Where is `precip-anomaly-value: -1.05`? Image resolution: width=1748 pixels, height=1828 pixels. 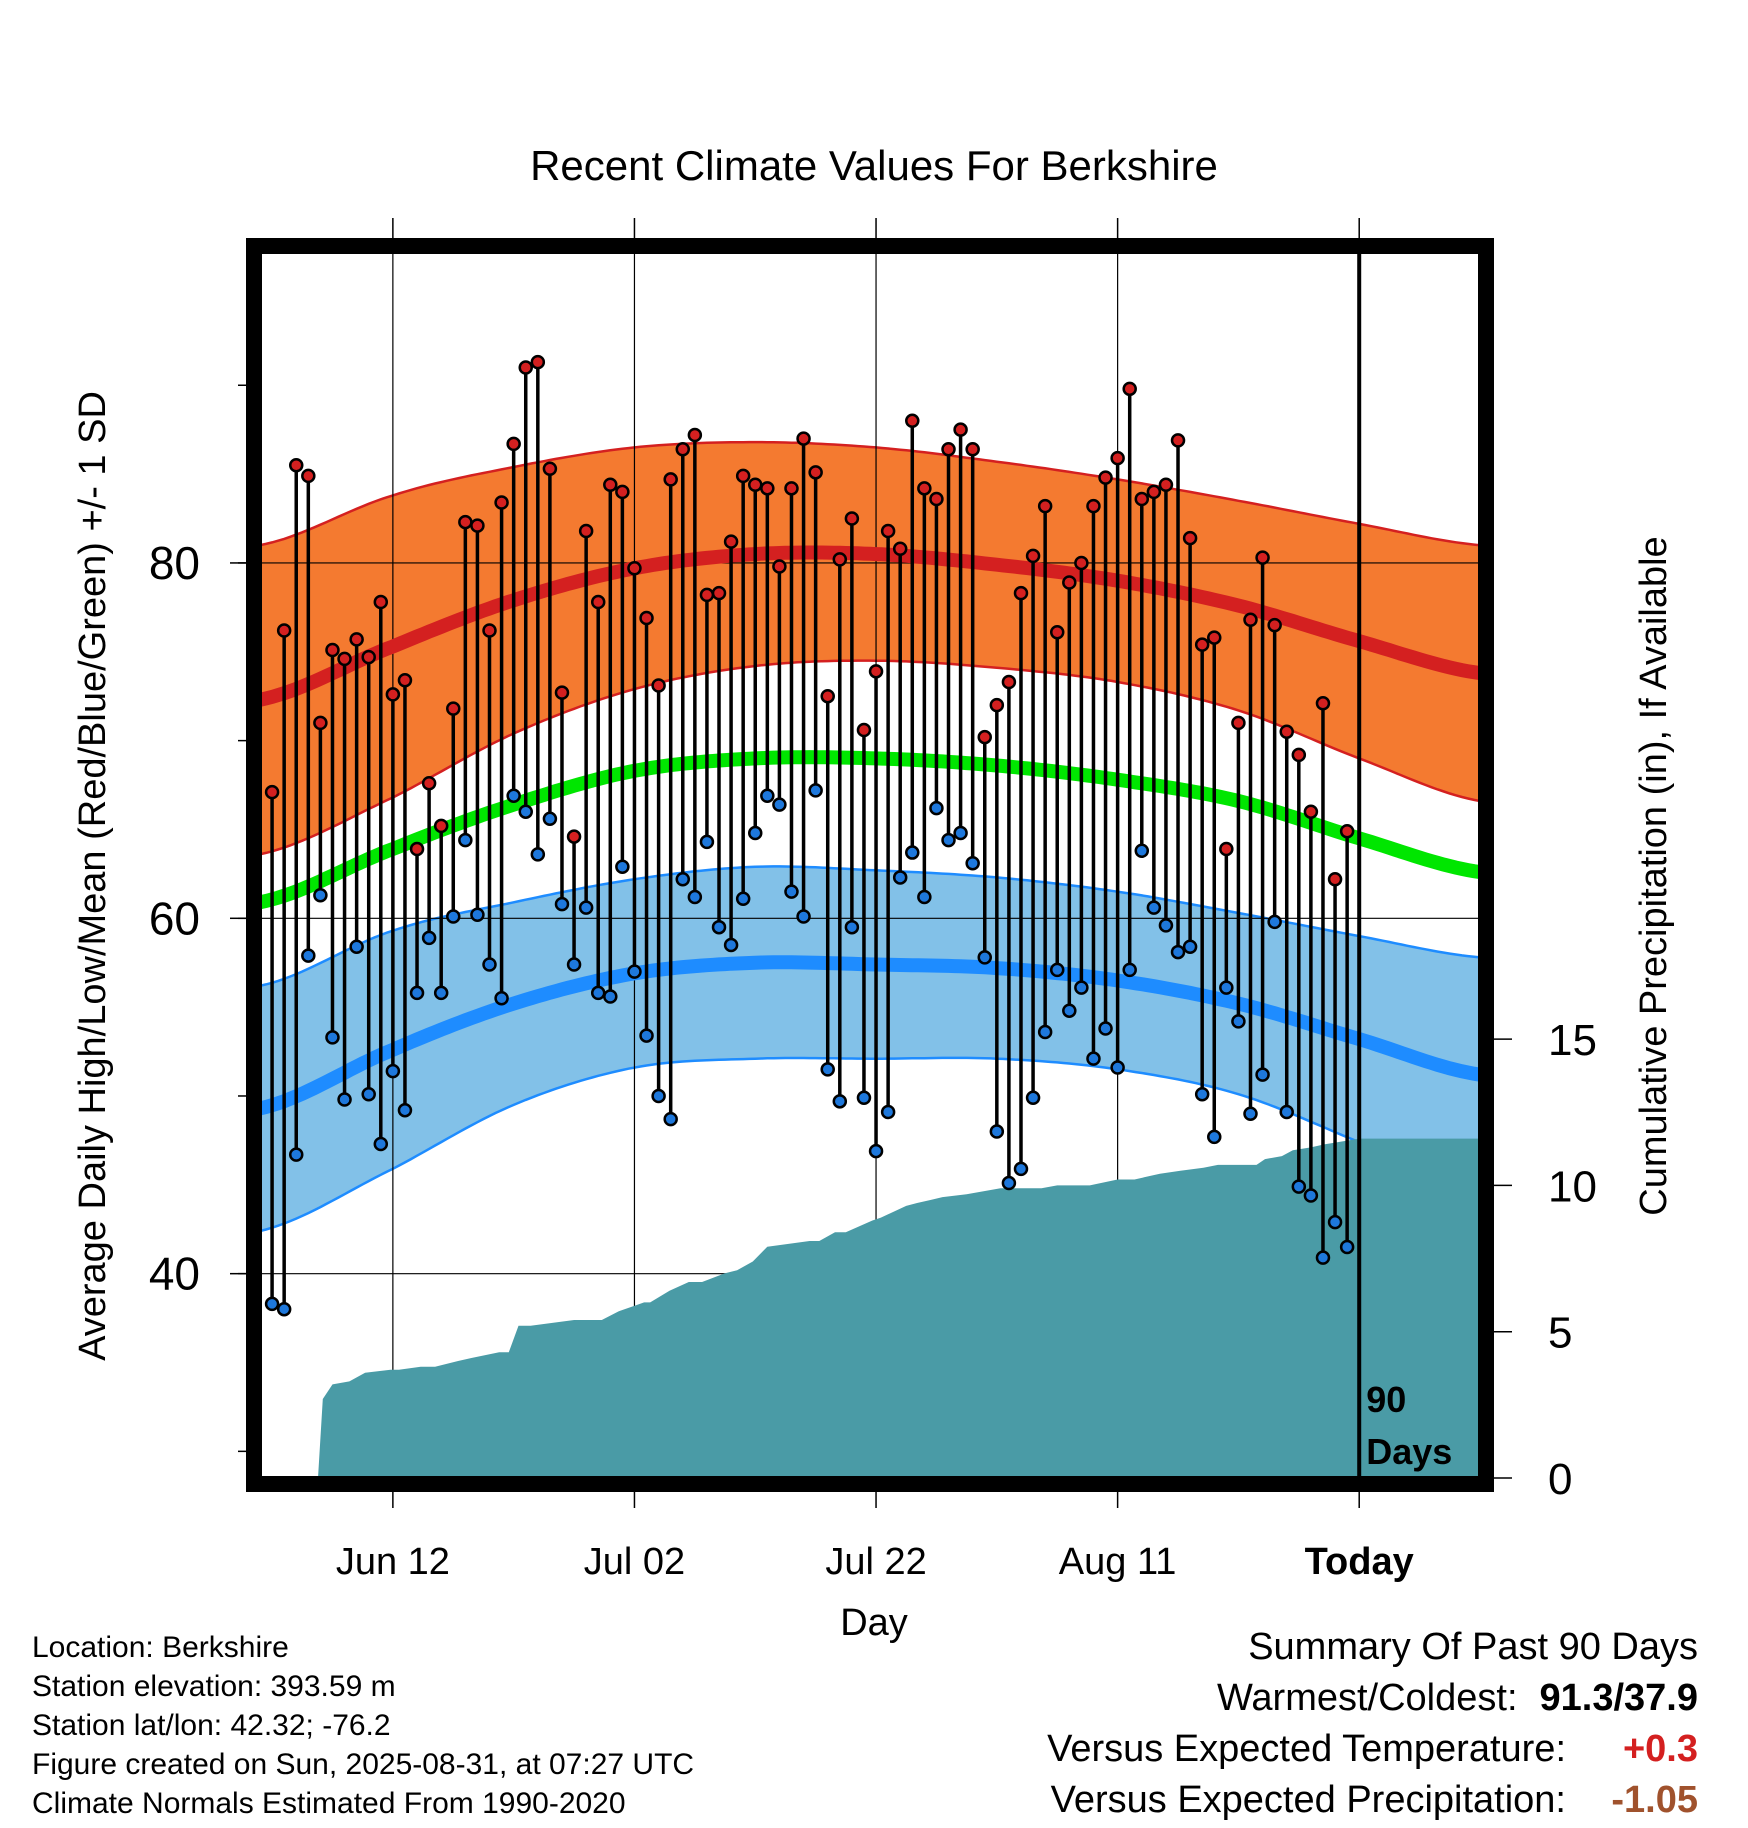
precip-anomaly-value: -1.05 is located at coordinates (1654, 1800).